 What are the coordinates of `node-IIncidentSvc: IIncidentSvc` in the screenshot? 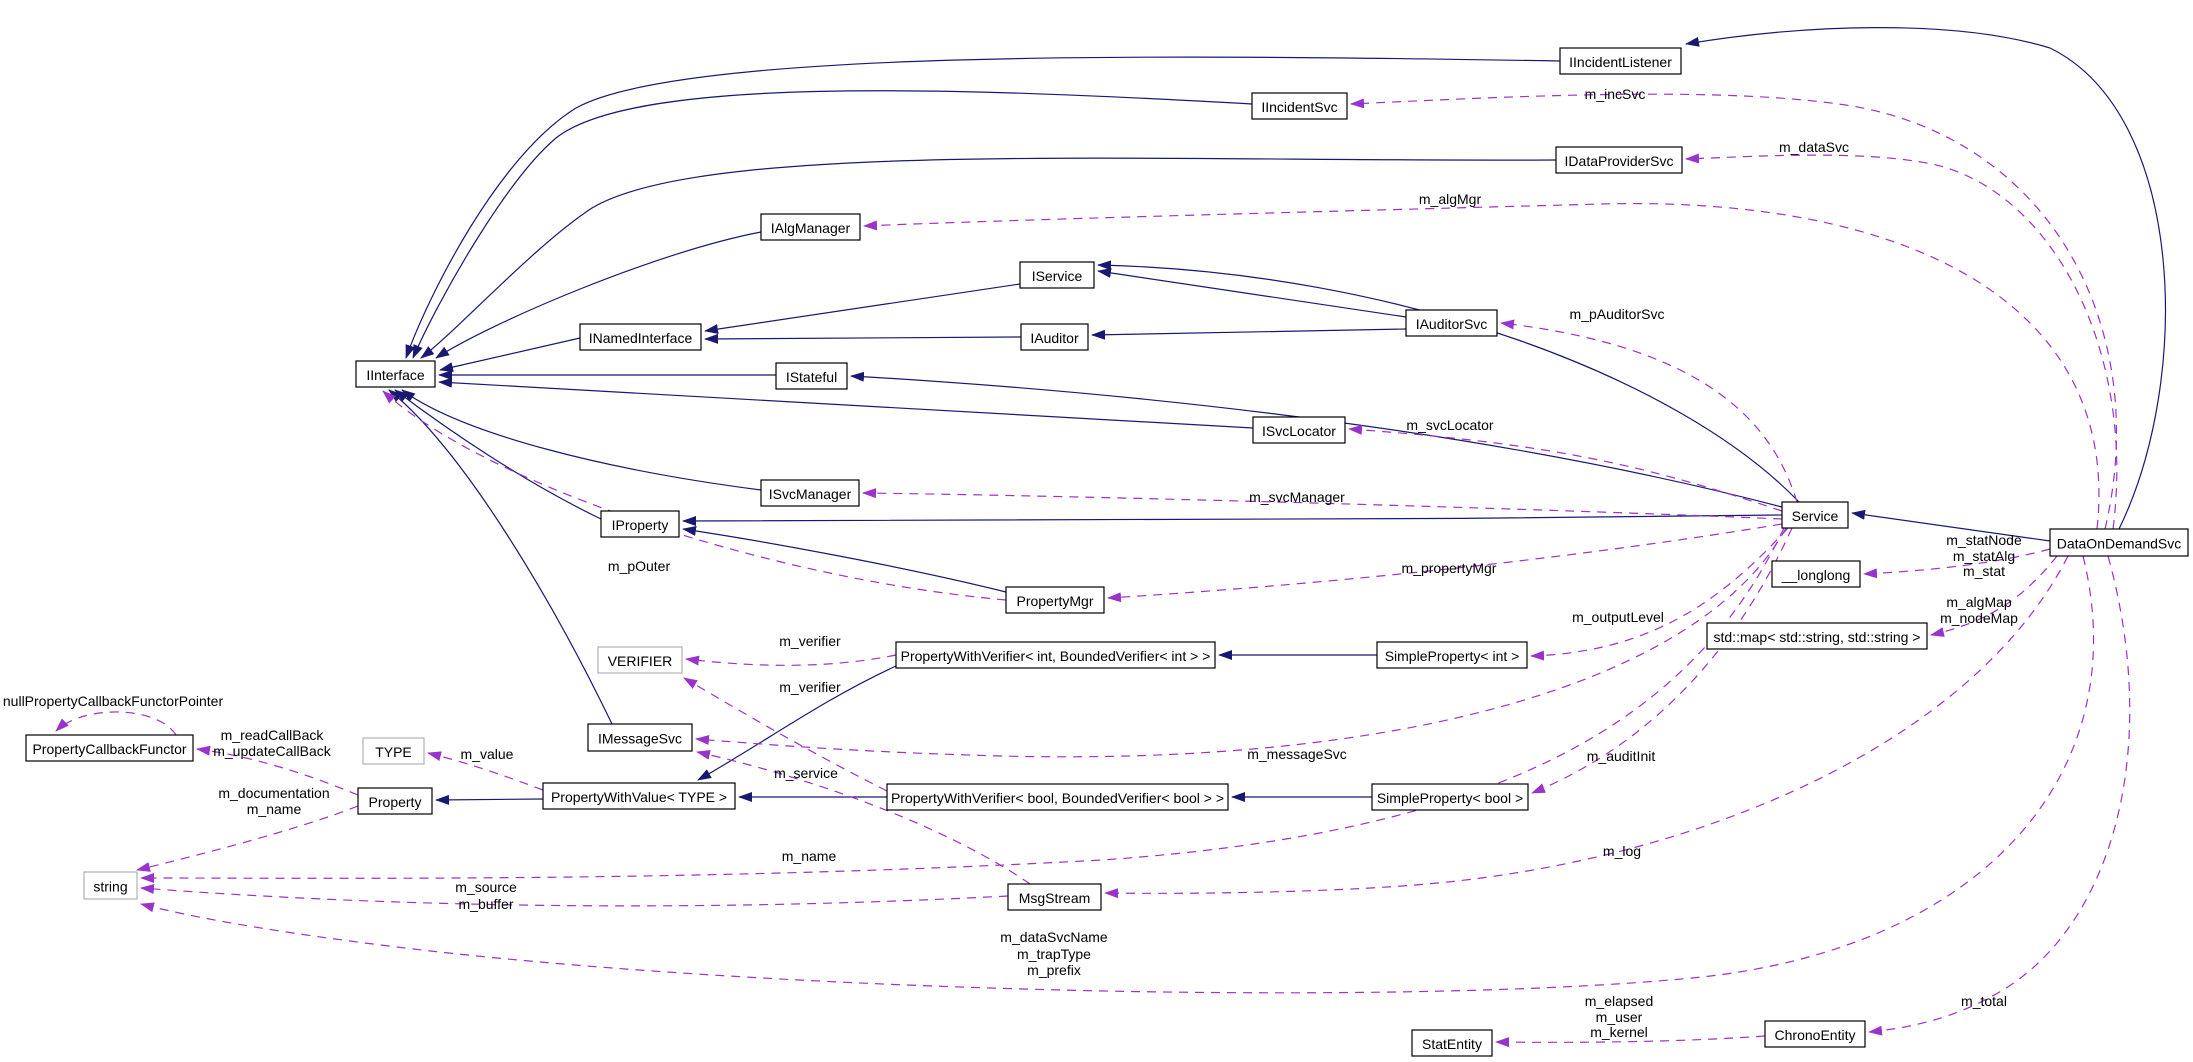 It's located at (1299, 106).